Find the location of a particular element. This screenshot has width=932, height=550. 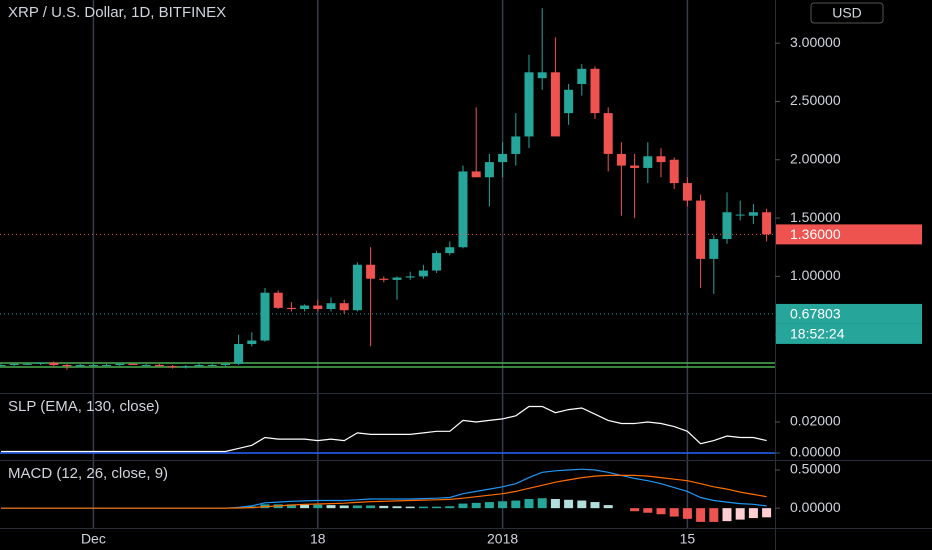

y-tick-label: 2.00000 is located at coordinates (815, 158).